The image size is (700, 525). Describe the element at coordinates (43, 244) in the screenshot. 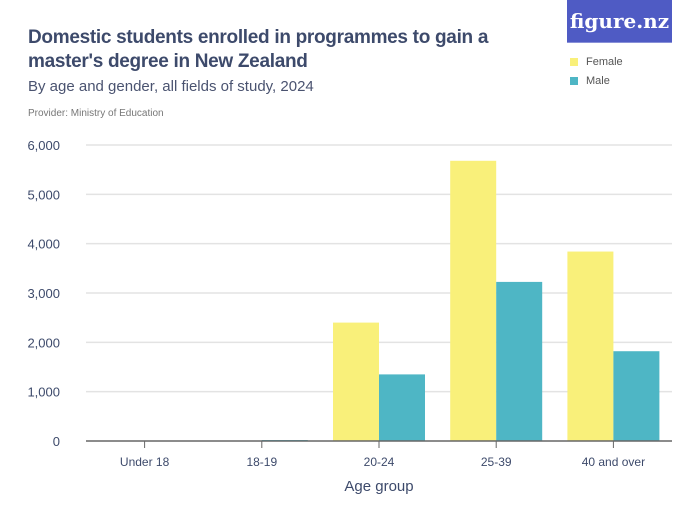

I see `y-tick-label: 4,000` at that location.